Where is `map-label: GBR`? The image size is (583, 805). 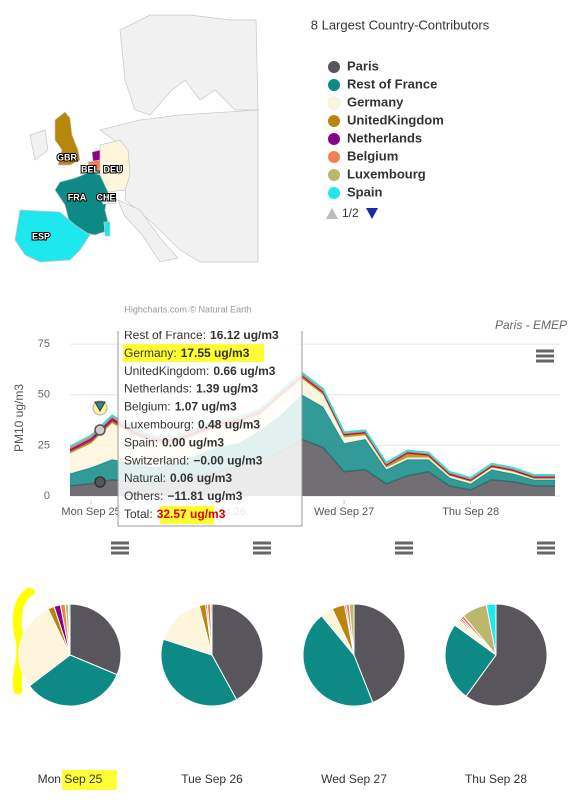 map-label: GBR is located at coordinates (67, 157).